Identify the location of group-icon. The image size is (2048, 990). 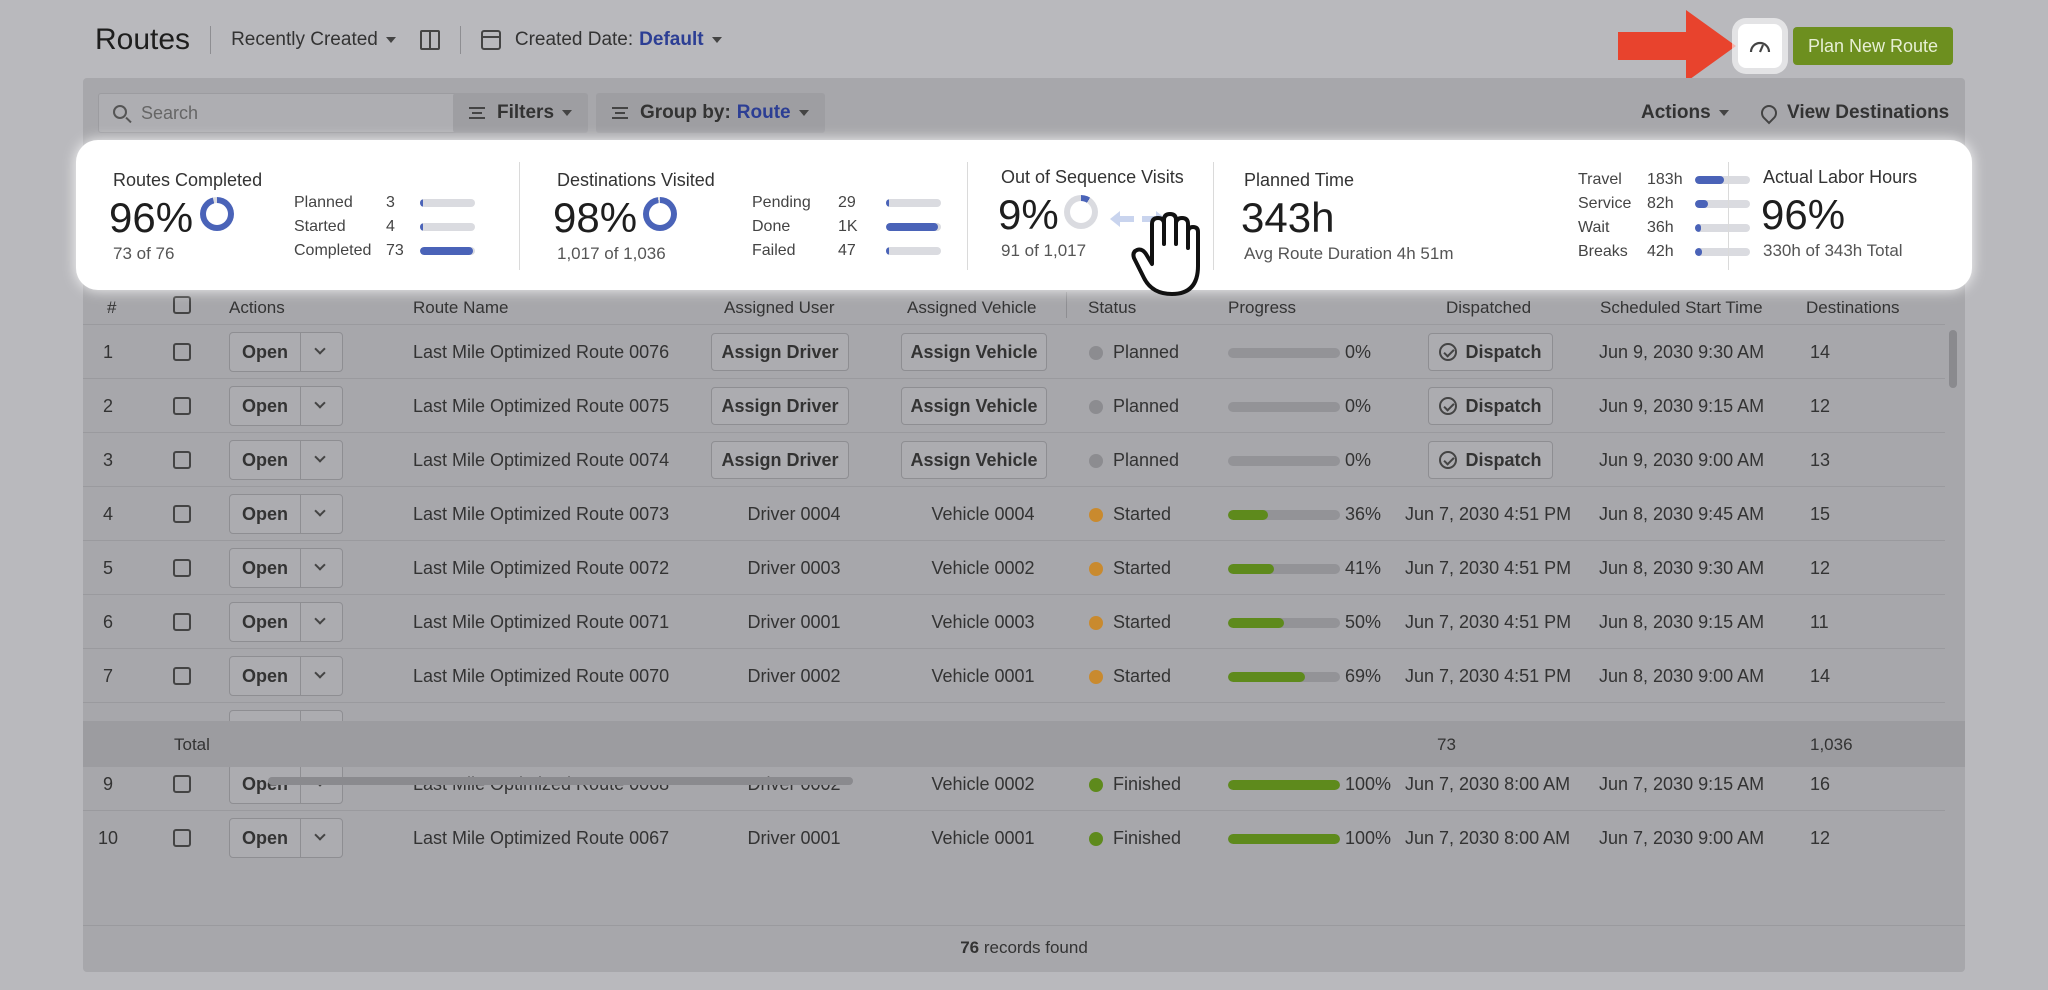
(620, 113).